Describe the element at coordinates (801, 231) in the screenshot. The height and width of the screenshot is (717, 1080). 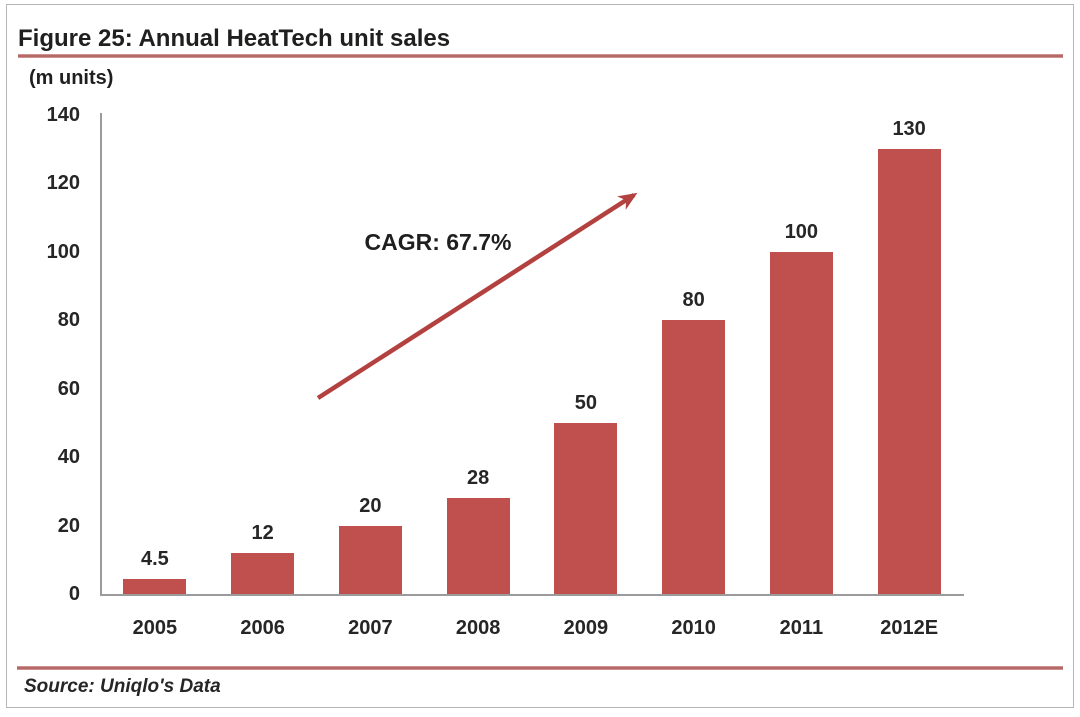
I see `bar-value-label: 100` at that location.